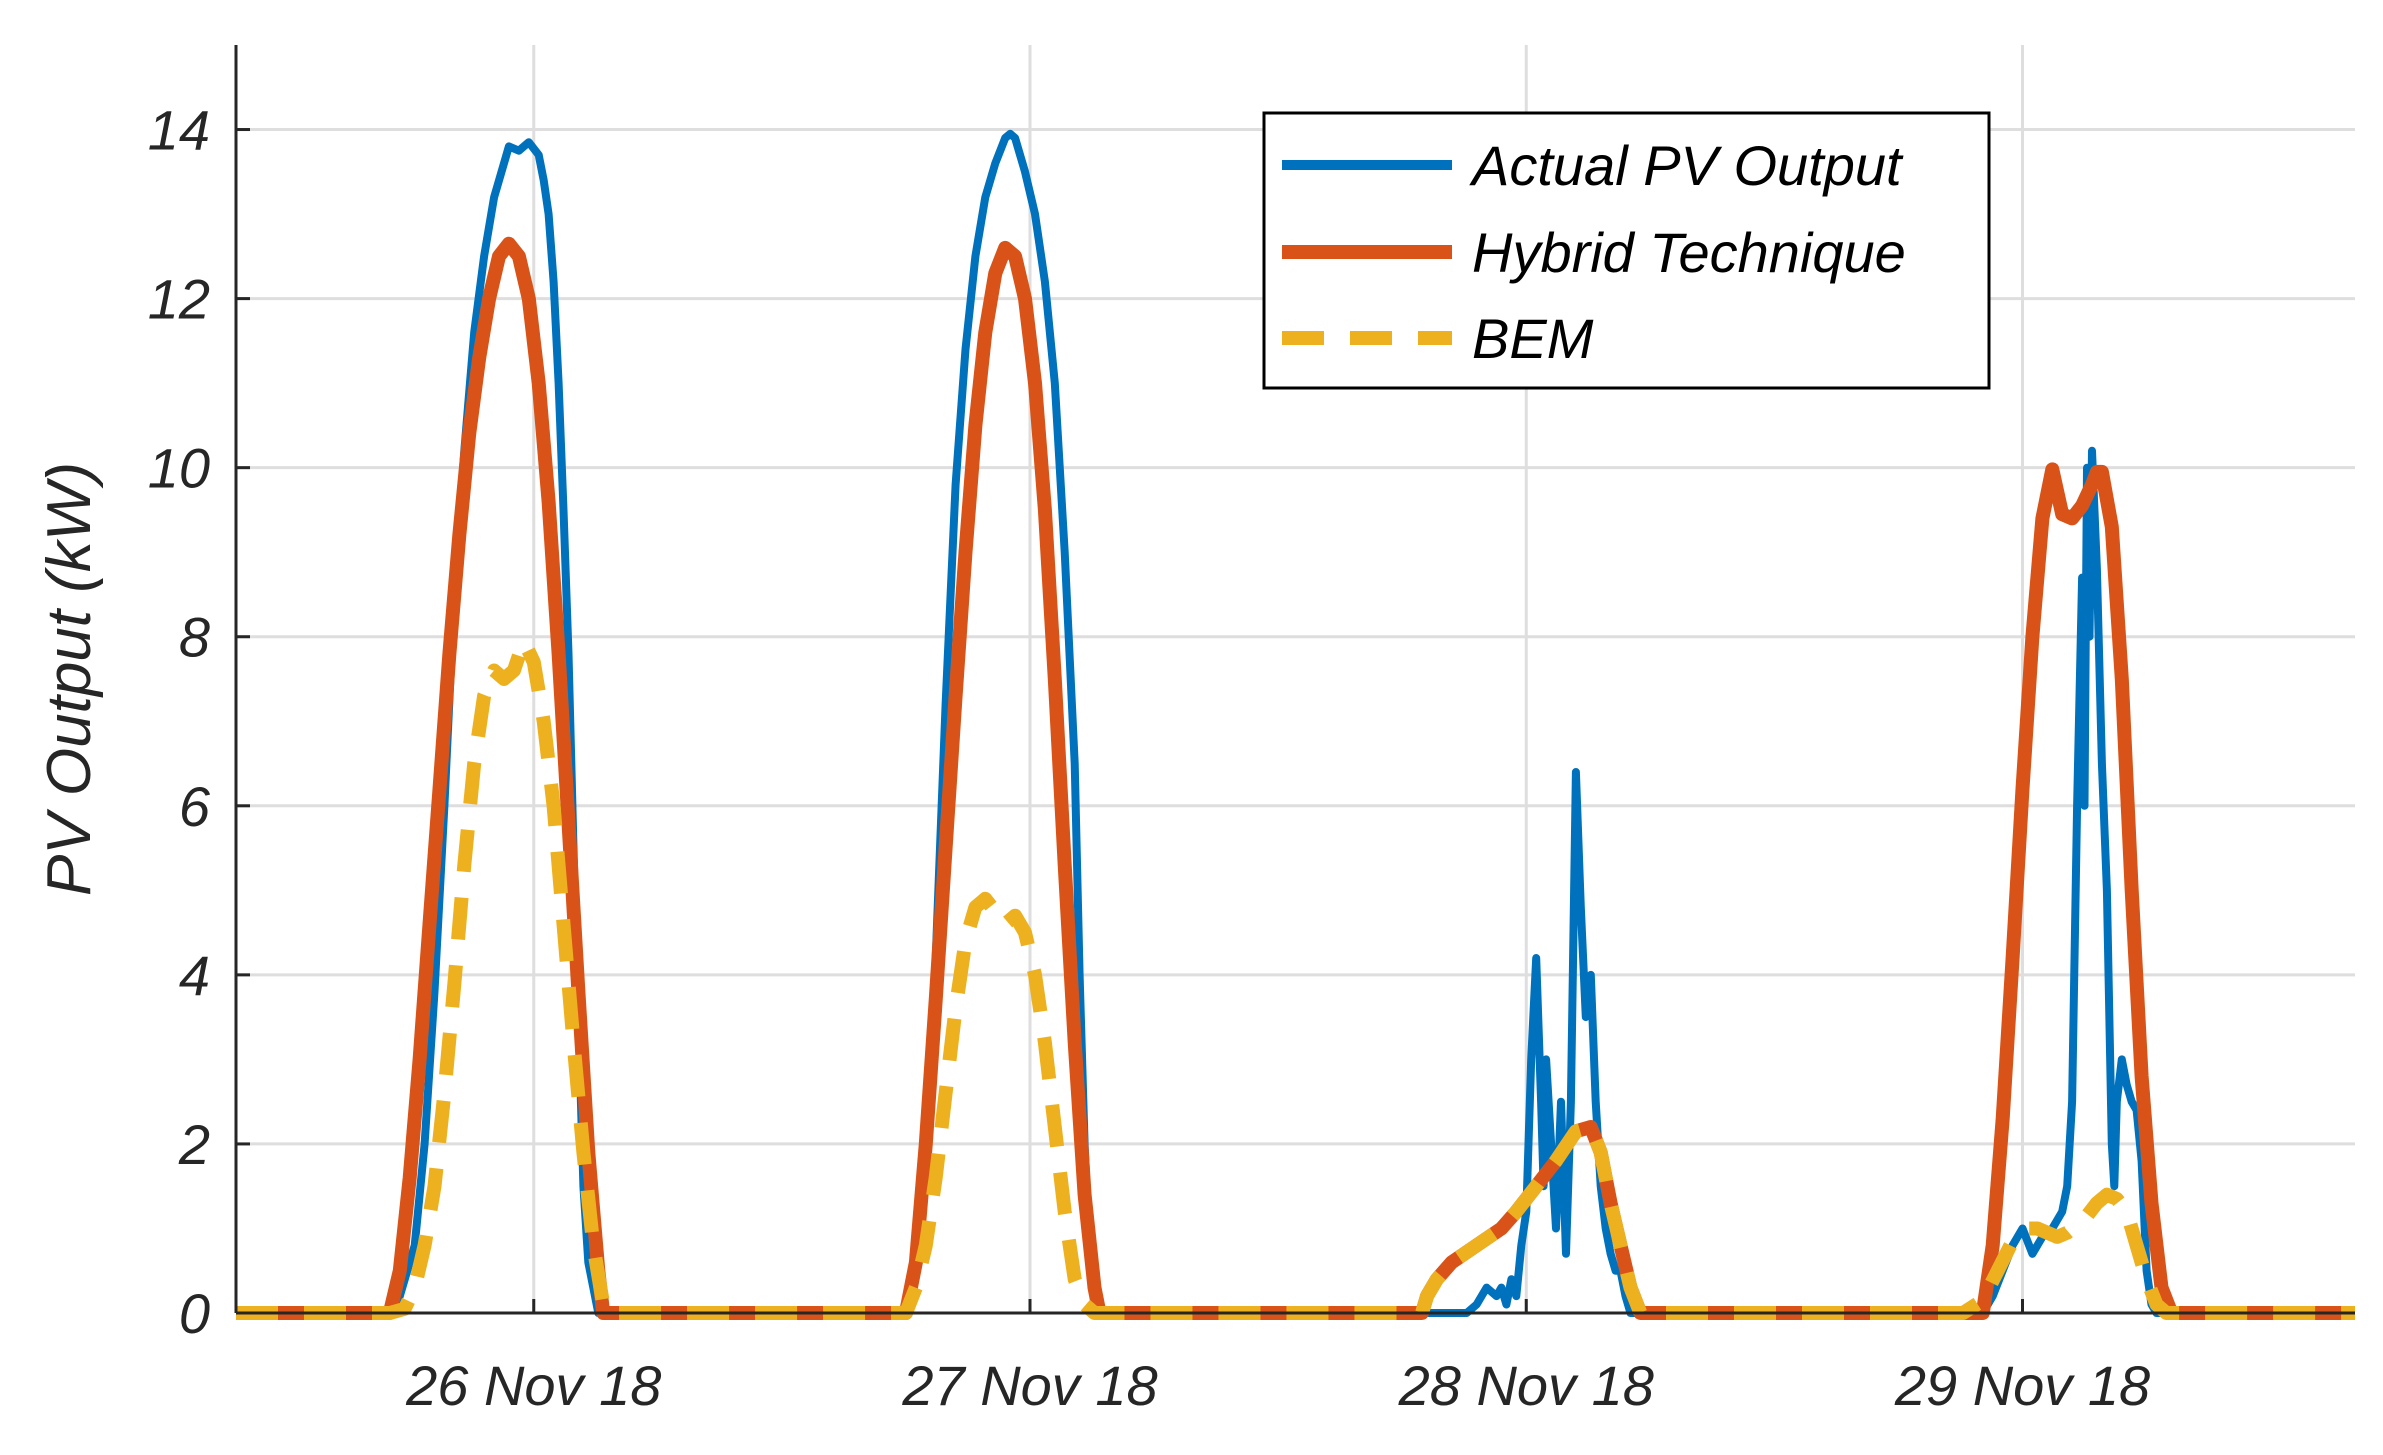 The width and height of the screenshot is (2383, 1455). I want to click on y-tick-label: 0, so click(194, 1313).